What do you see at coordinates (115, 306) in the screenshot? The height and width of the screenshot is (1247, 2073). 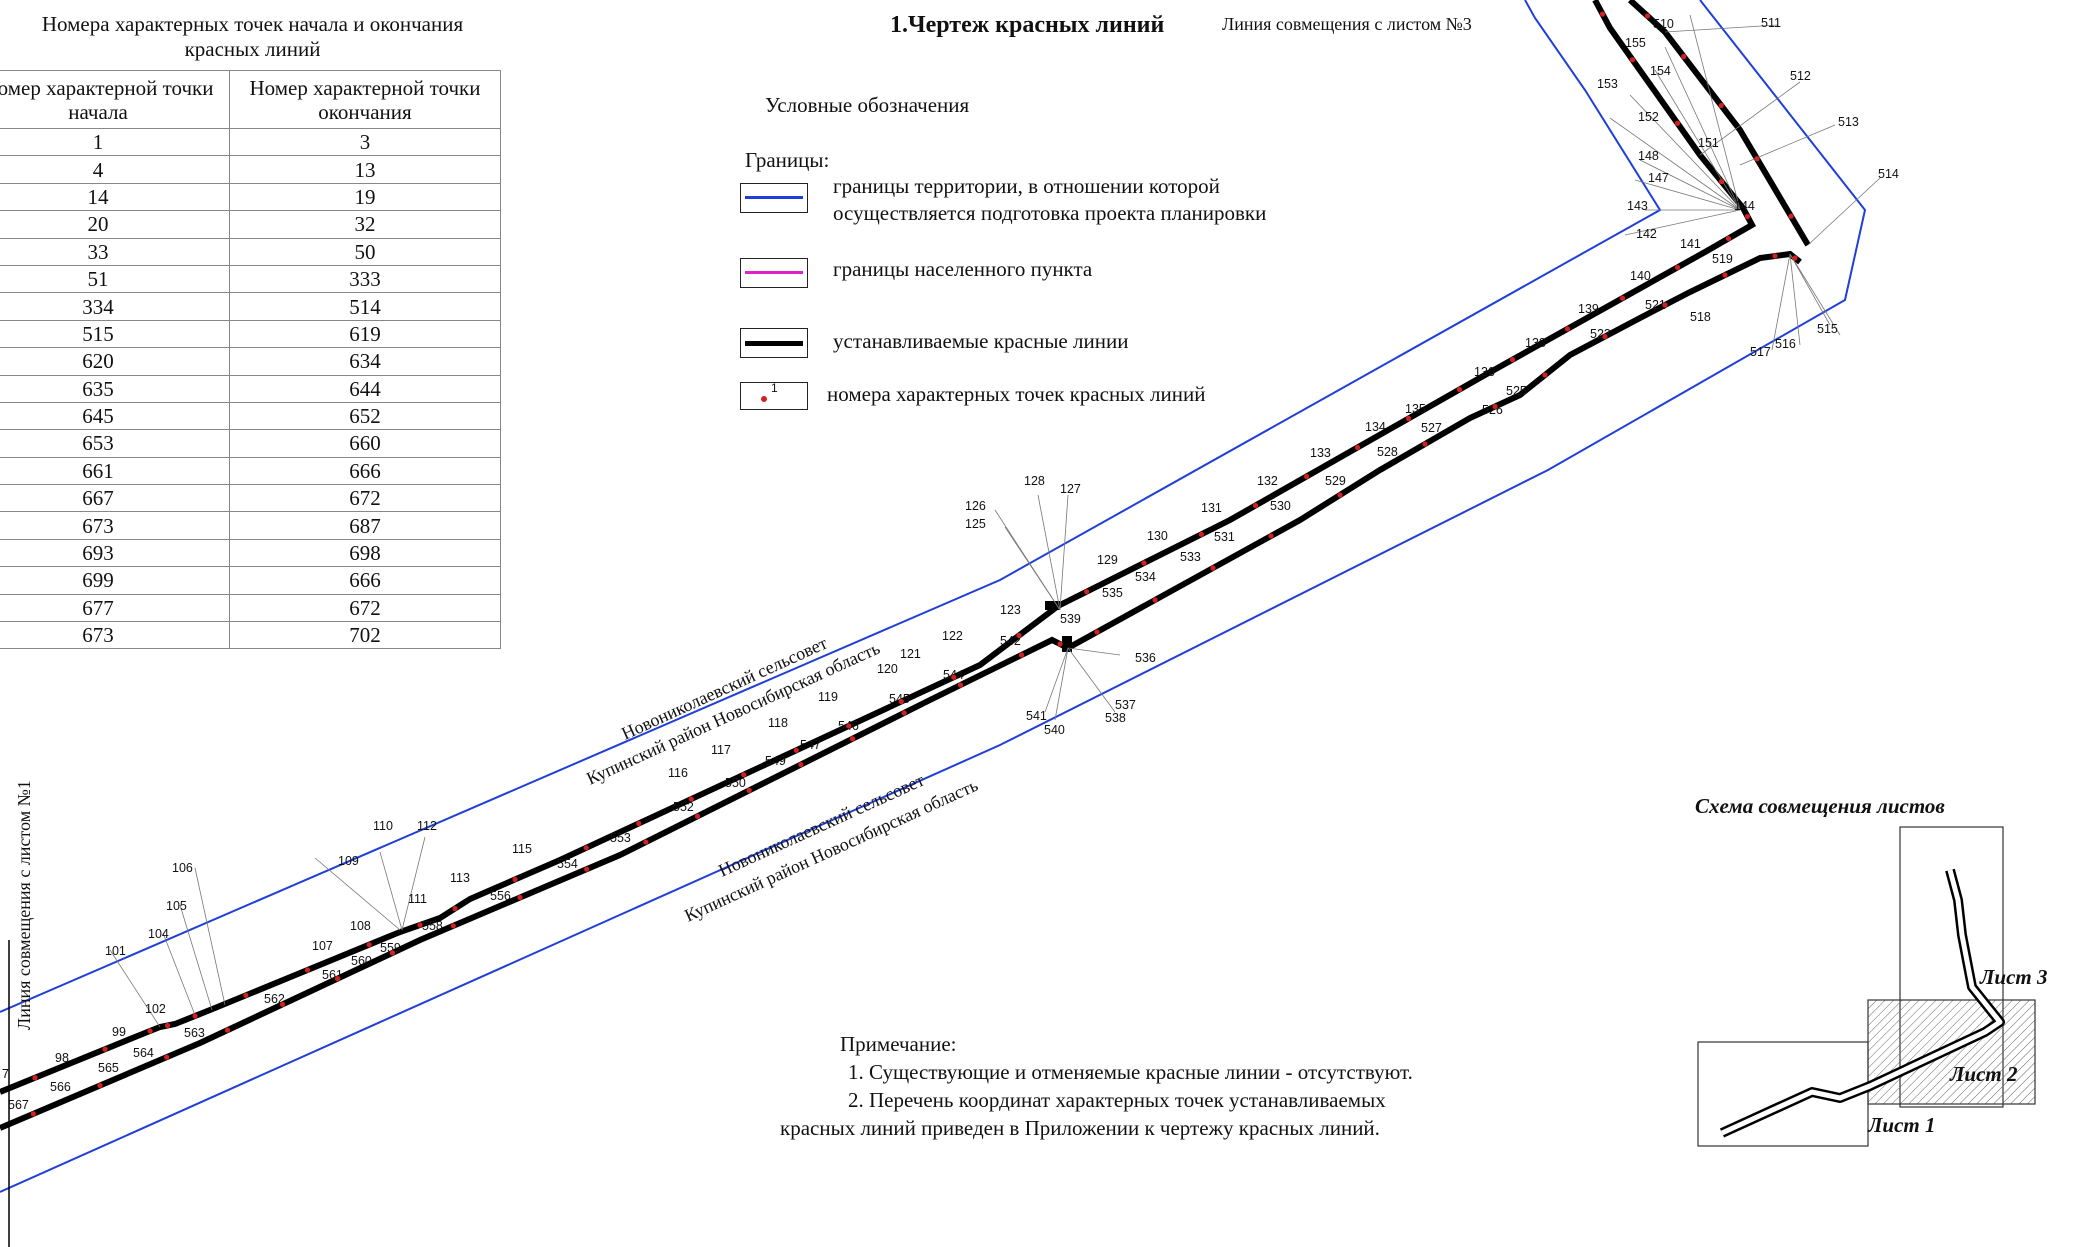 I see `cell-start: 334` at bounding box center [115, 306].